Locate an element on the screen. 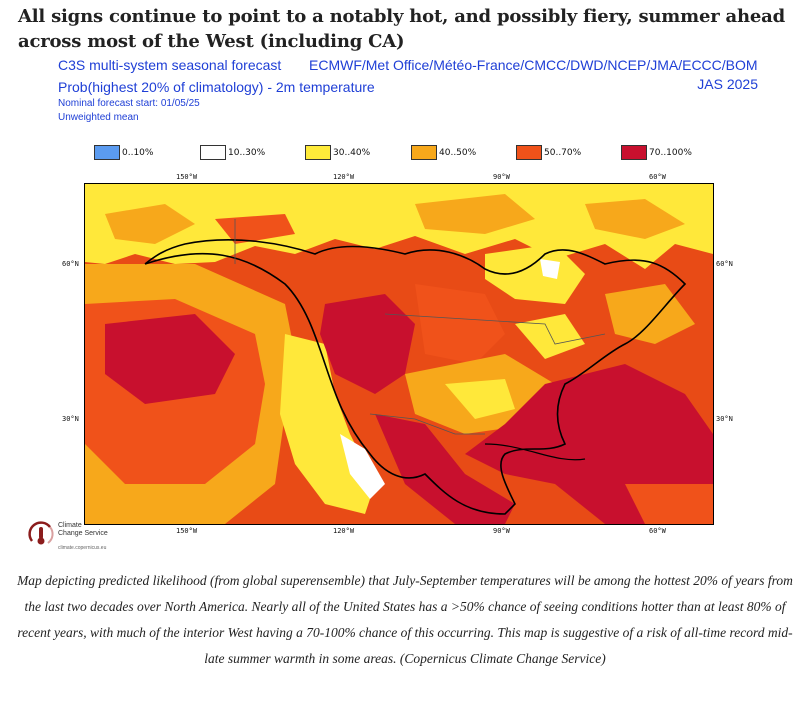  lat-label-left: 60°N is located at coordinates (70, 264).